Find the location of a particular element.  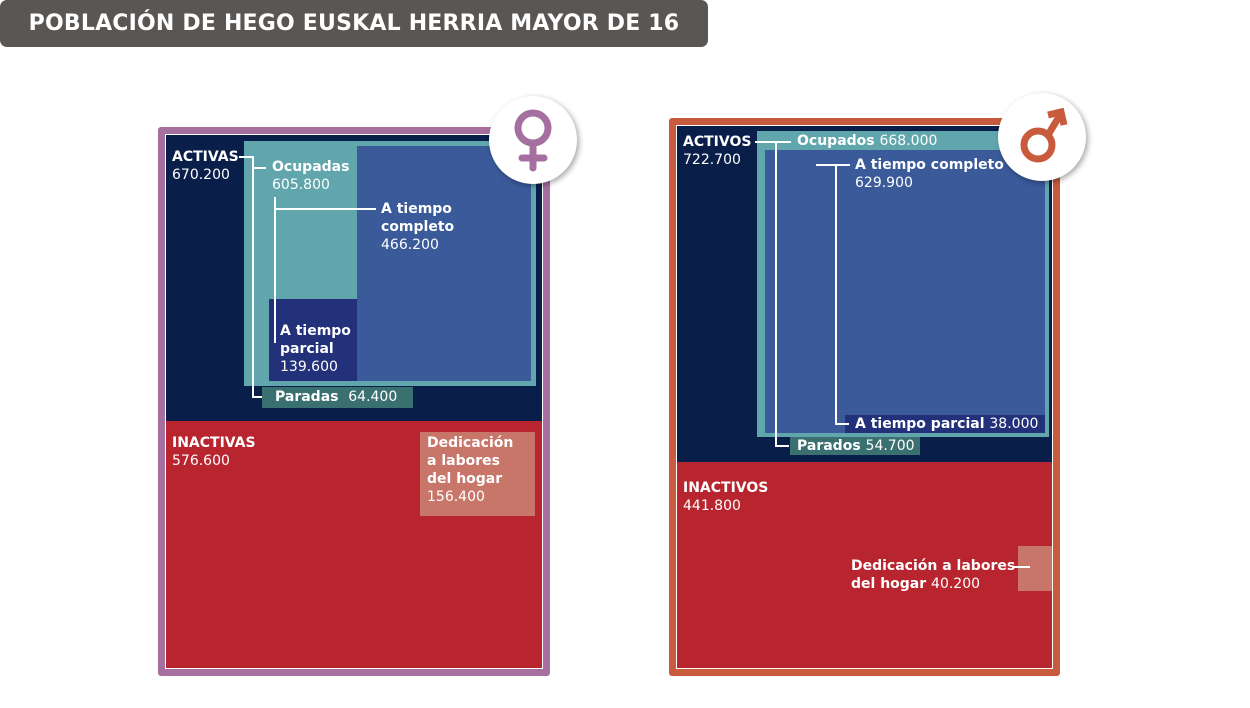

women-hogar-block is located at coordinates (477, 474).